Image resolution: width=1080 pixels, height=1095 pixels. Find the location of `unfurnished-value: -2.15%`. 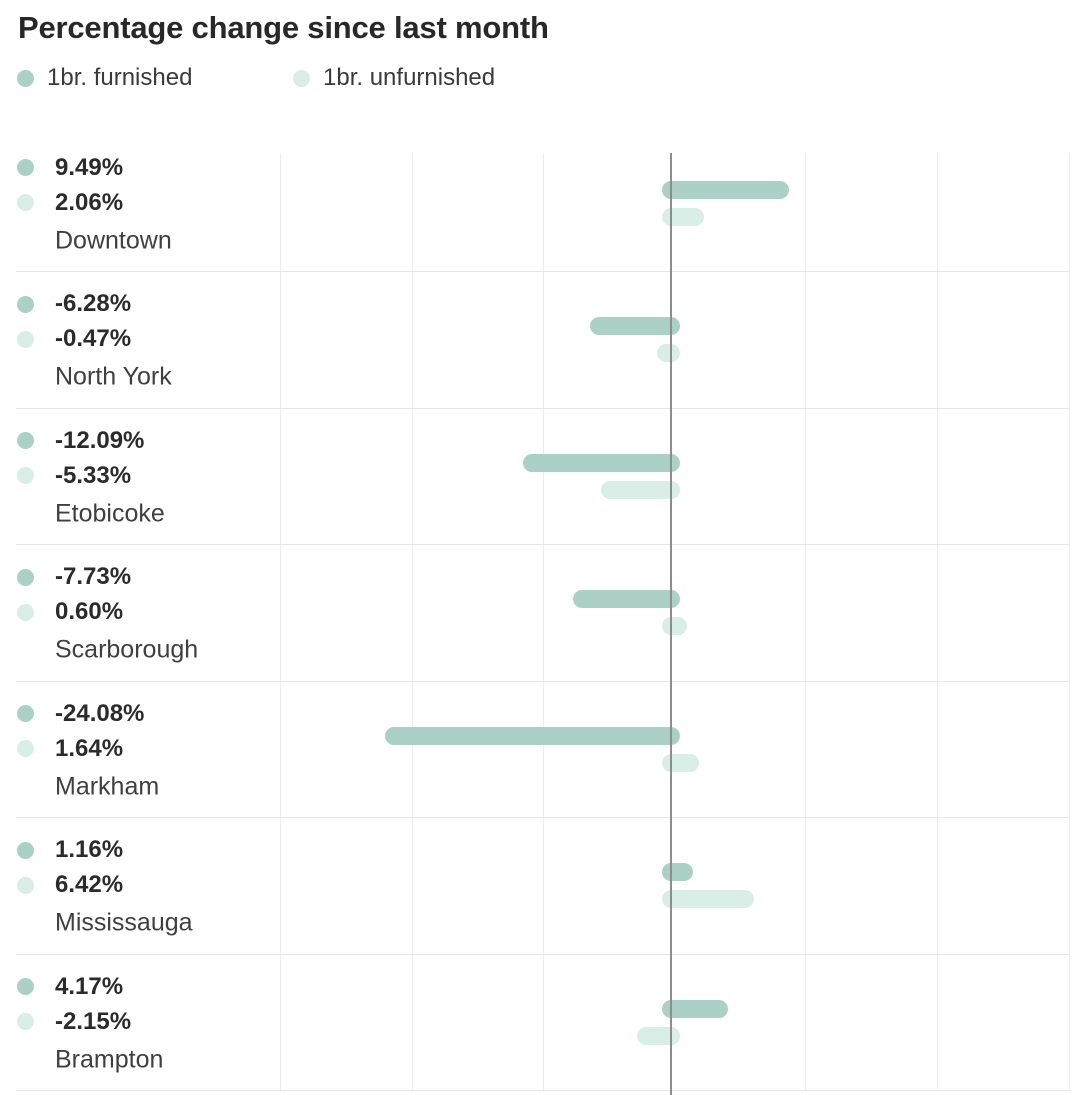

unfurnished-value: -2.15% is located at coordinates (93, 1021).